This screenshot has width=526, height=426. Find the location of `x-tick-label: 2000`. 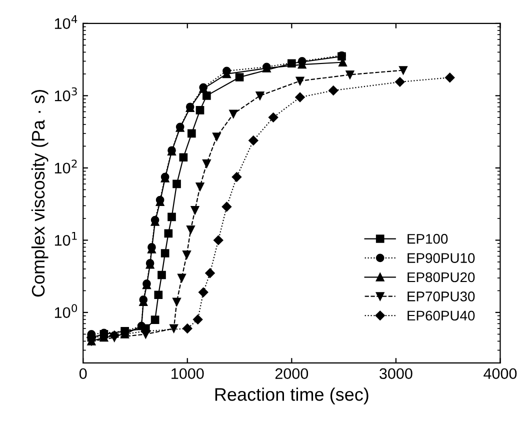

x-tick-label: 2000 is located at coordinates (291, 374).